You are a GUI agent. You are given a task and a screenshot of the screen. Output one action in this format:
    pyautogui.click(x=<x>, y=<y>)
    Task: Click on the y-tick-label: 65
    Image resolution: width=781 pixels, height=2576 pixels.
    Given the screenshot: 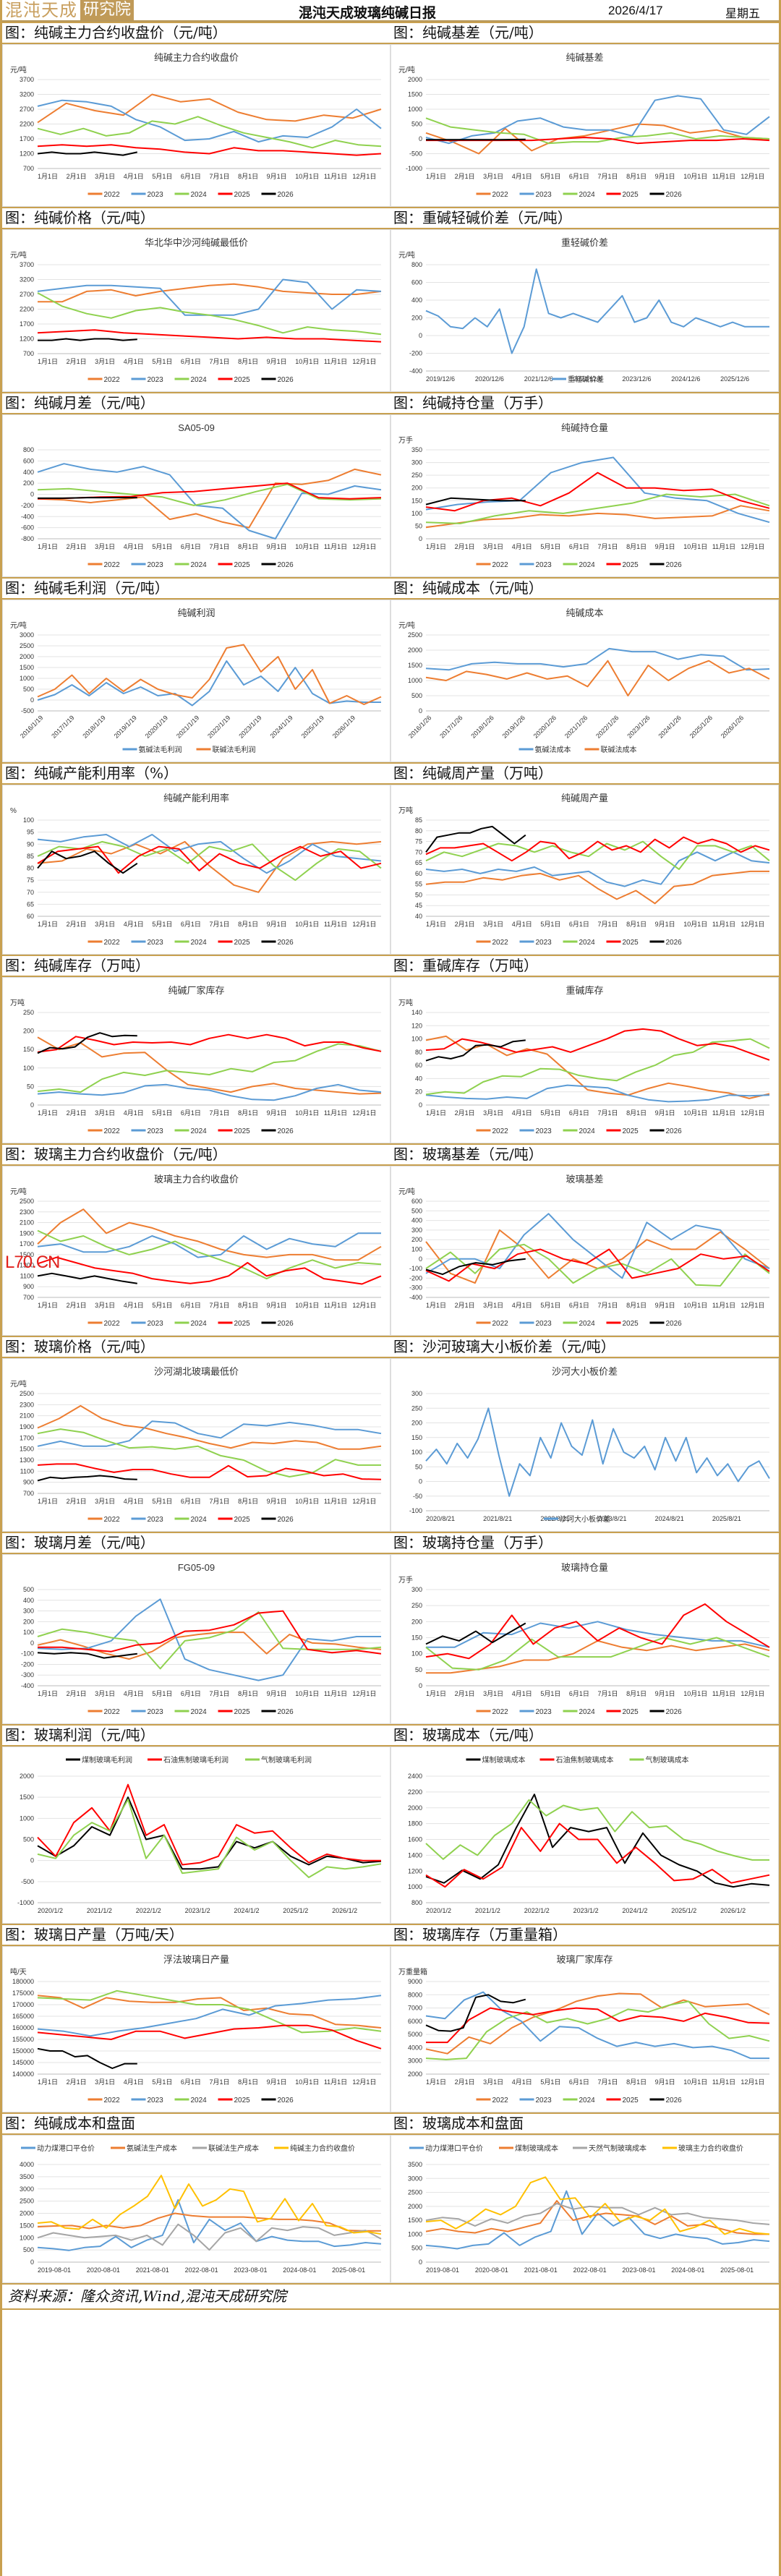 What is the action you would take?
    pyautogui.click(x=418, y=862)
    